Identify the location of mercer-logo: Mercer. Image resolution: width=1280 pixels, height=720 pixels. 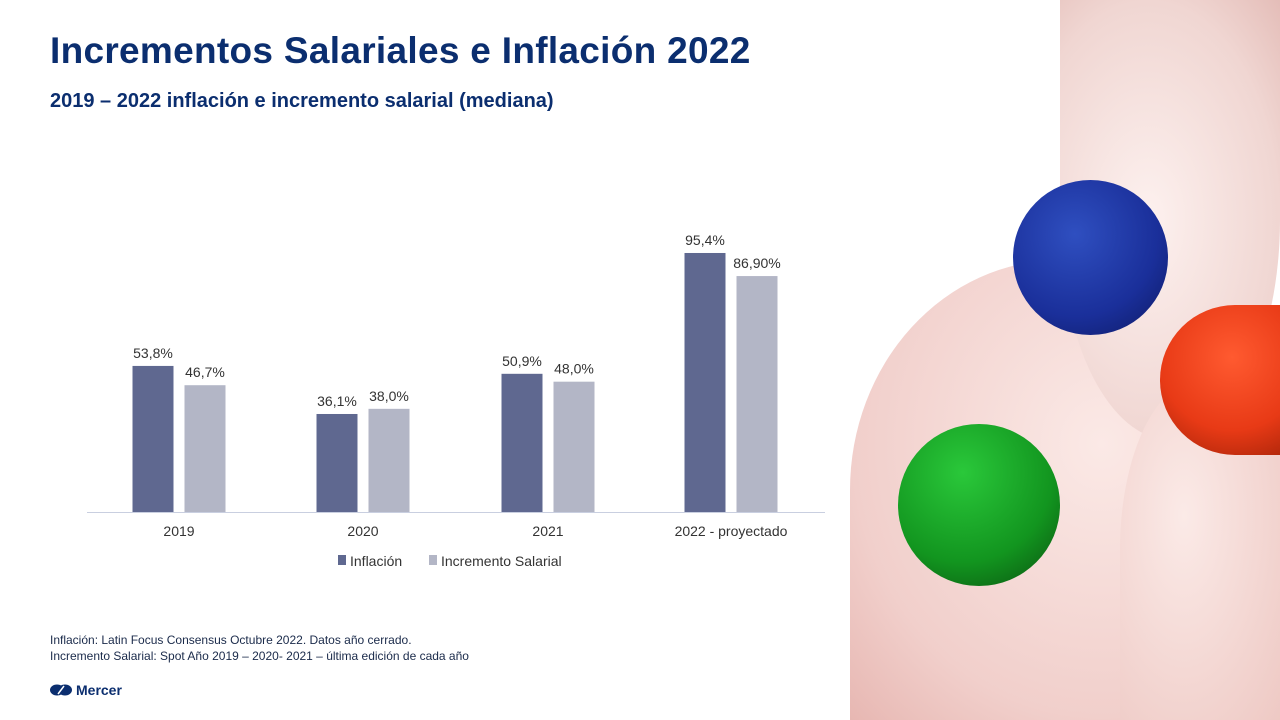
(86, 690).